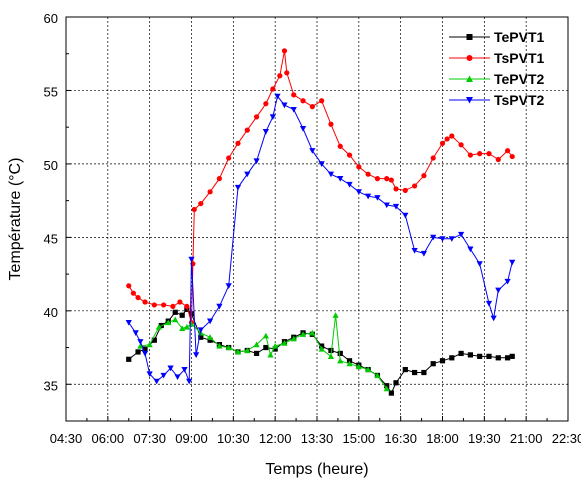  I want to click on series-tepvt2, so click(263, 352).